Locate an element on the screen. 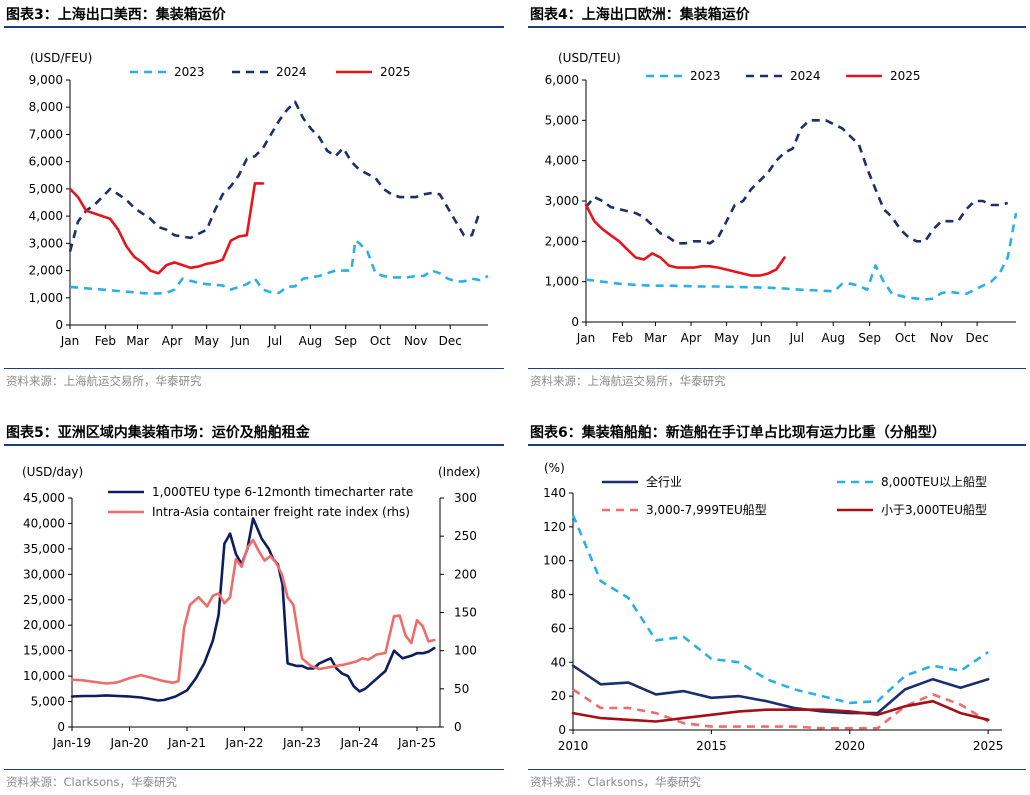 The width and height of the screenshot is (1030, 795). panel-title: 图表3：上海出口美西：集装箱运价 is located at coordinates (116, 15).